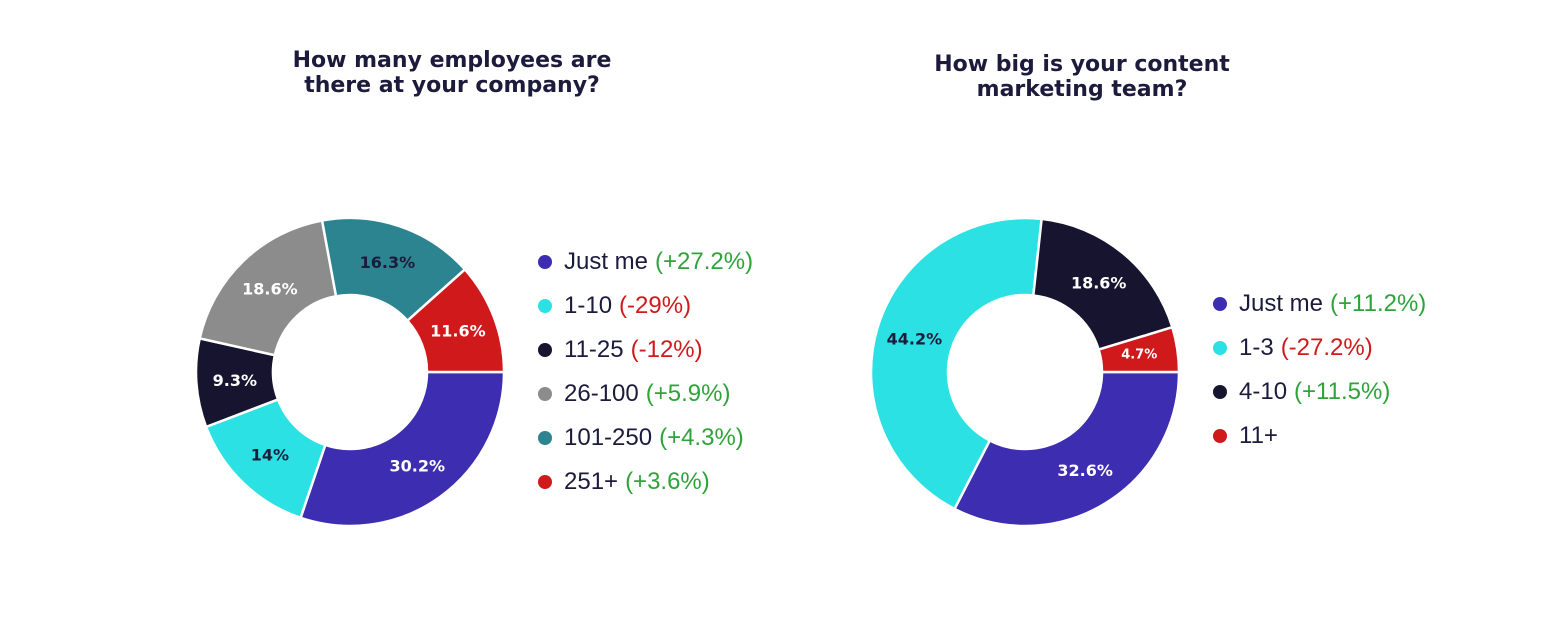  I want to click on slice-value-label: 32.6%, so click(1085, 470).